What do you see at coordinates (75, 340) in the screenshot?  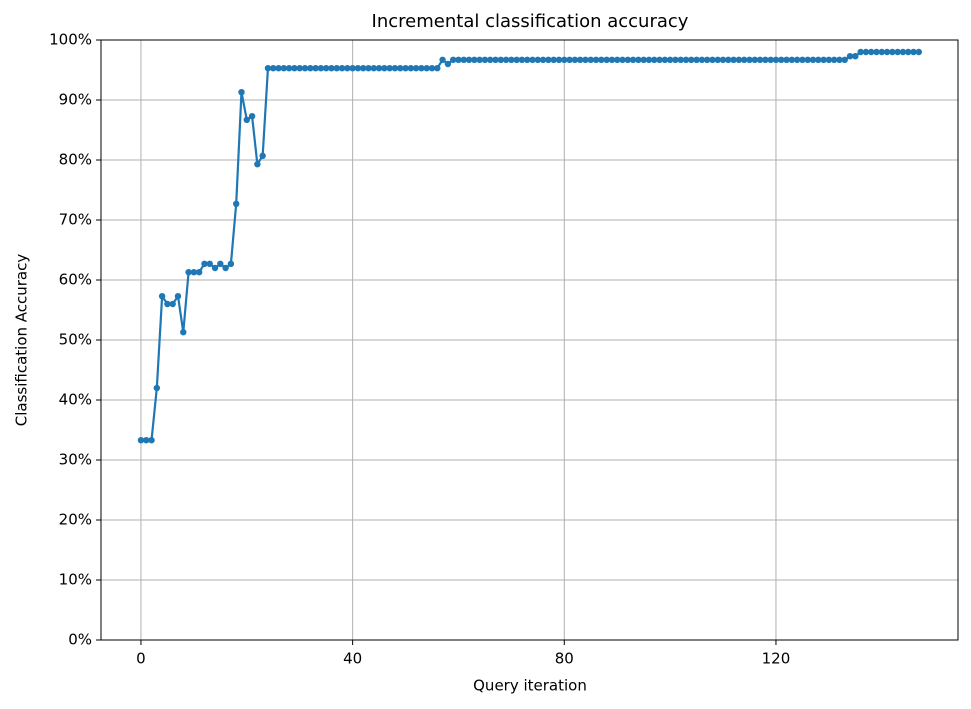 I see `y-tick-label: 50%` at bounding box center [75, 340].